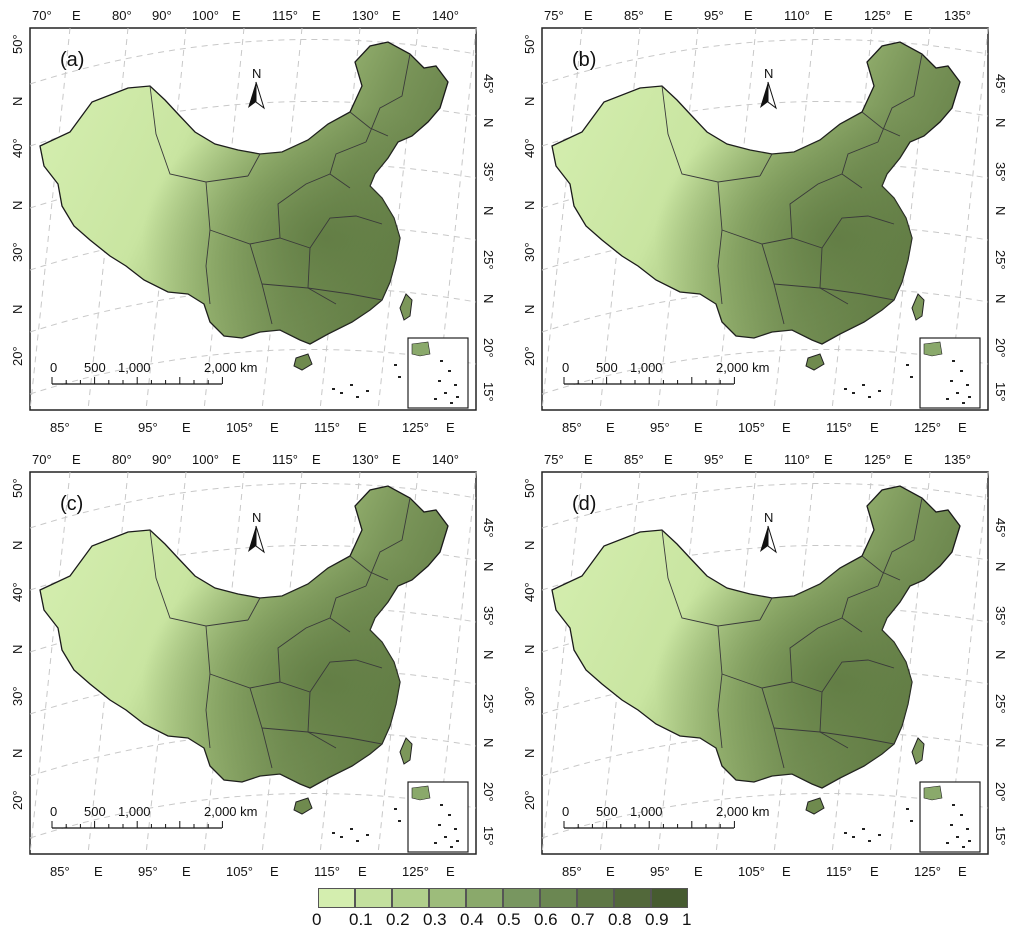 The image size is (1024, 936). What do you see at coordinates (153, 372) in the screenshot?
I see `scale-bar: 0 500 1,000 2,000 km` at bounding box center [153, 372].